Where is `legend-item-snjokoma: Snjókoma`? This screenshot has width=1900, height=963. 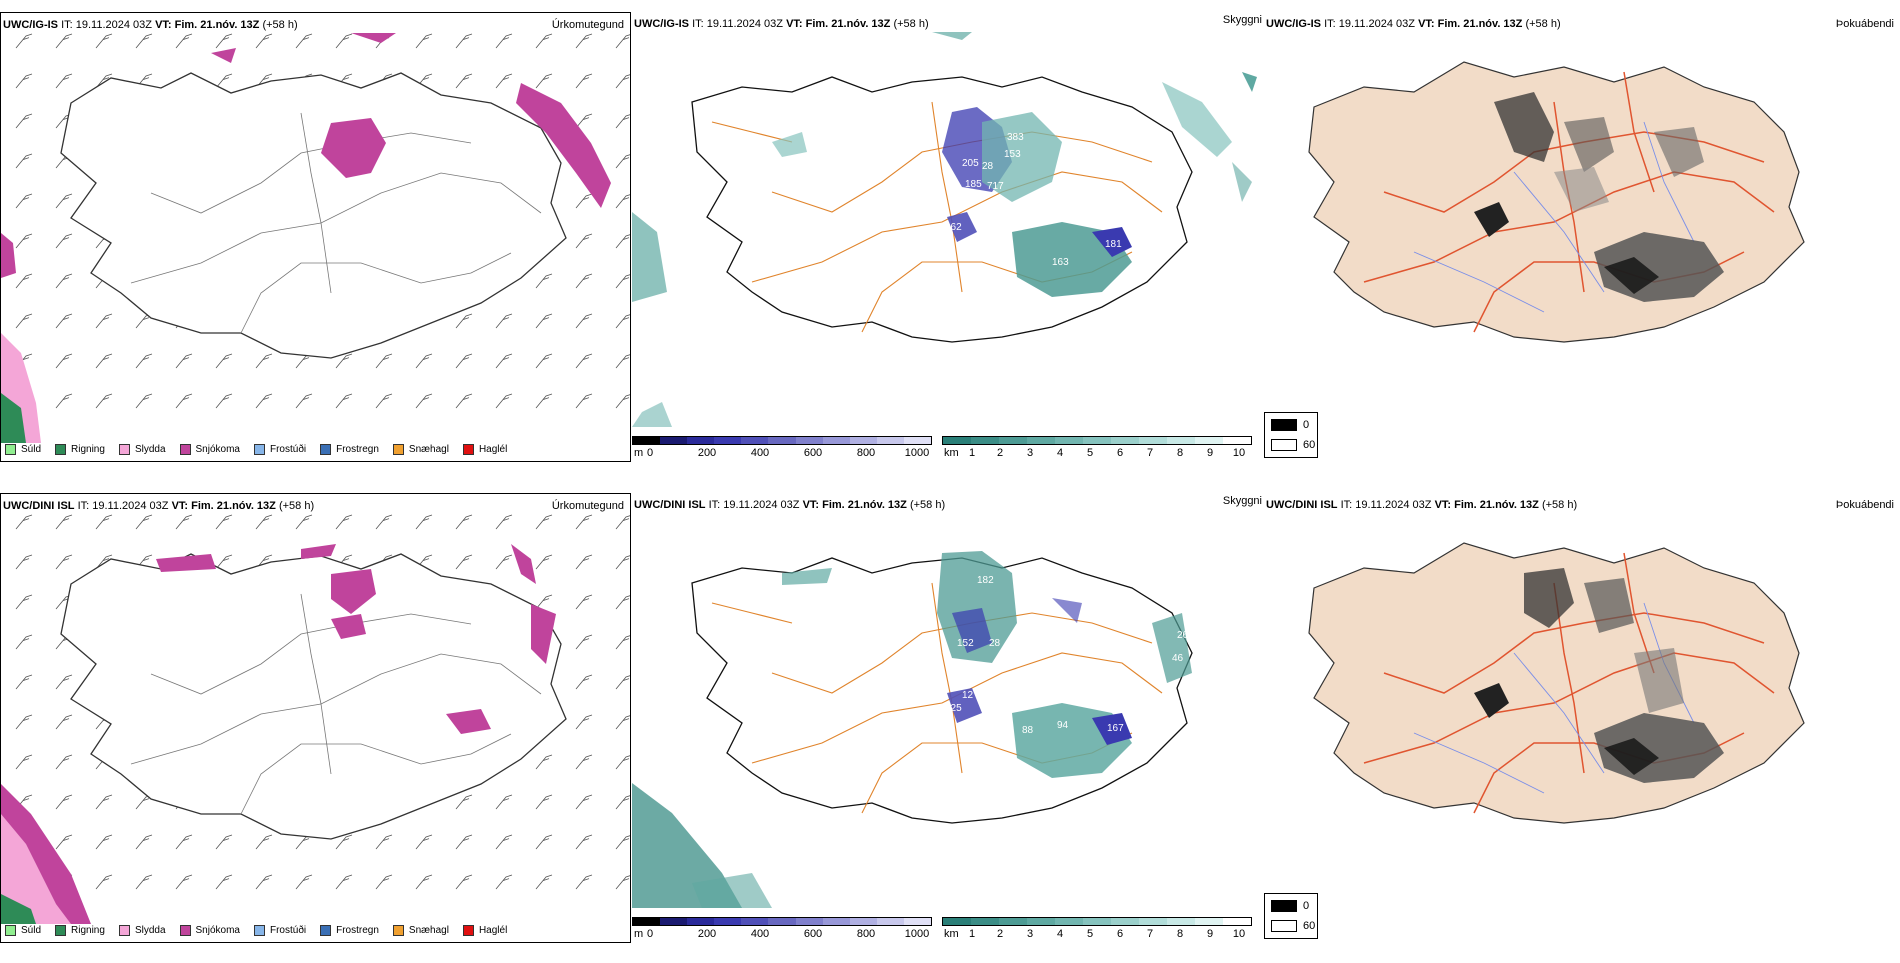
legend-item-snjokoma: Snjókoma is located at coordinates (209, 449).